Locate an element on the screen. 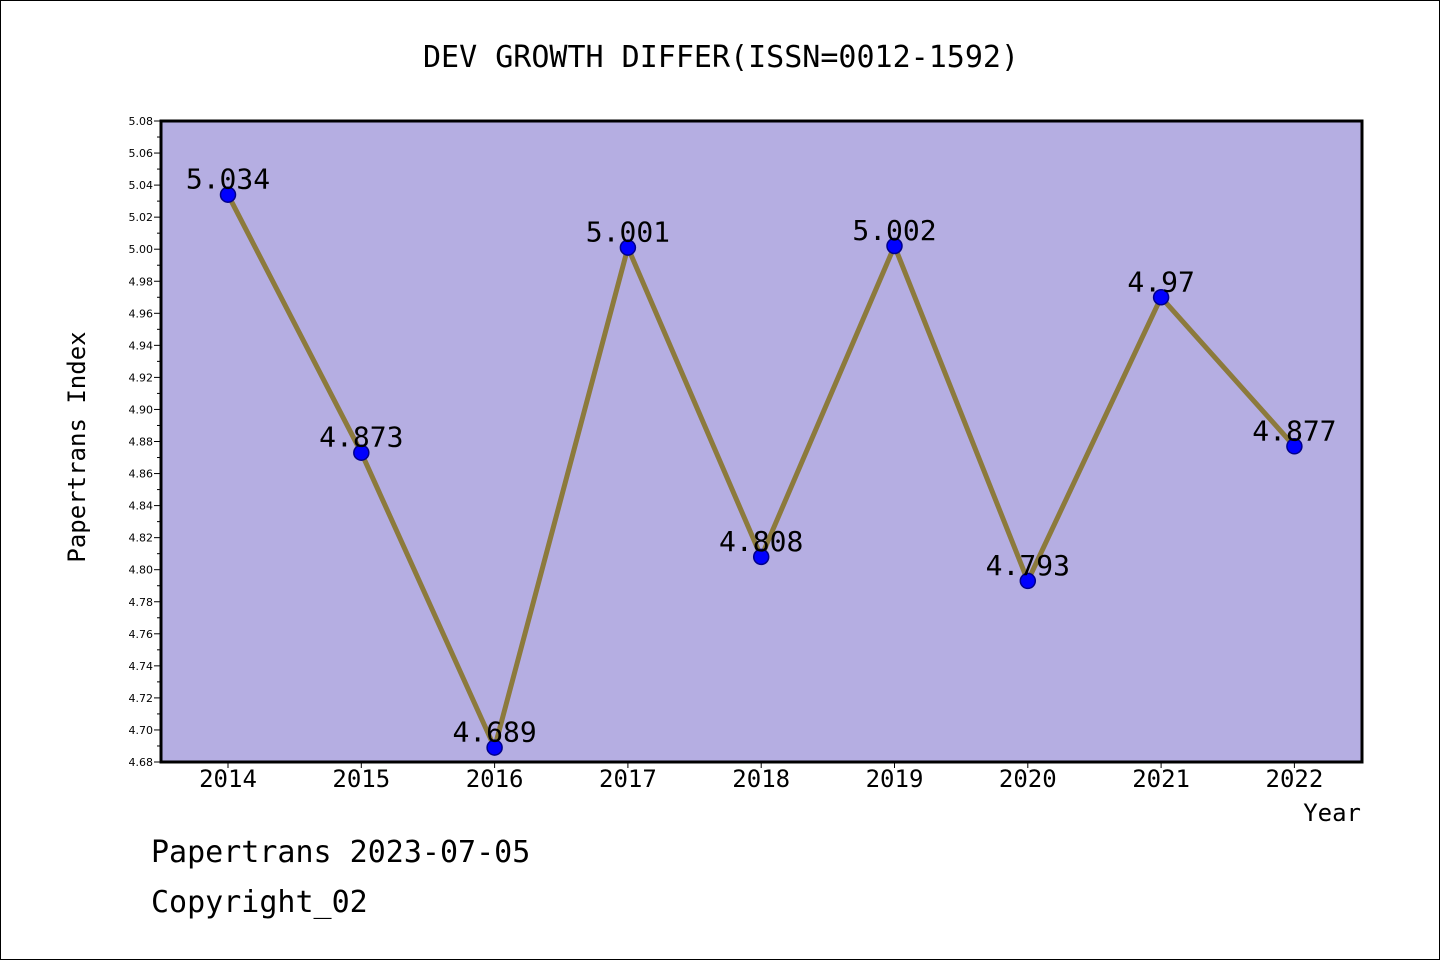 Image resolution: width=1440 pixels, height=960 pixels. y-tick-label: 4.78 is located at coordinates (141, 602).